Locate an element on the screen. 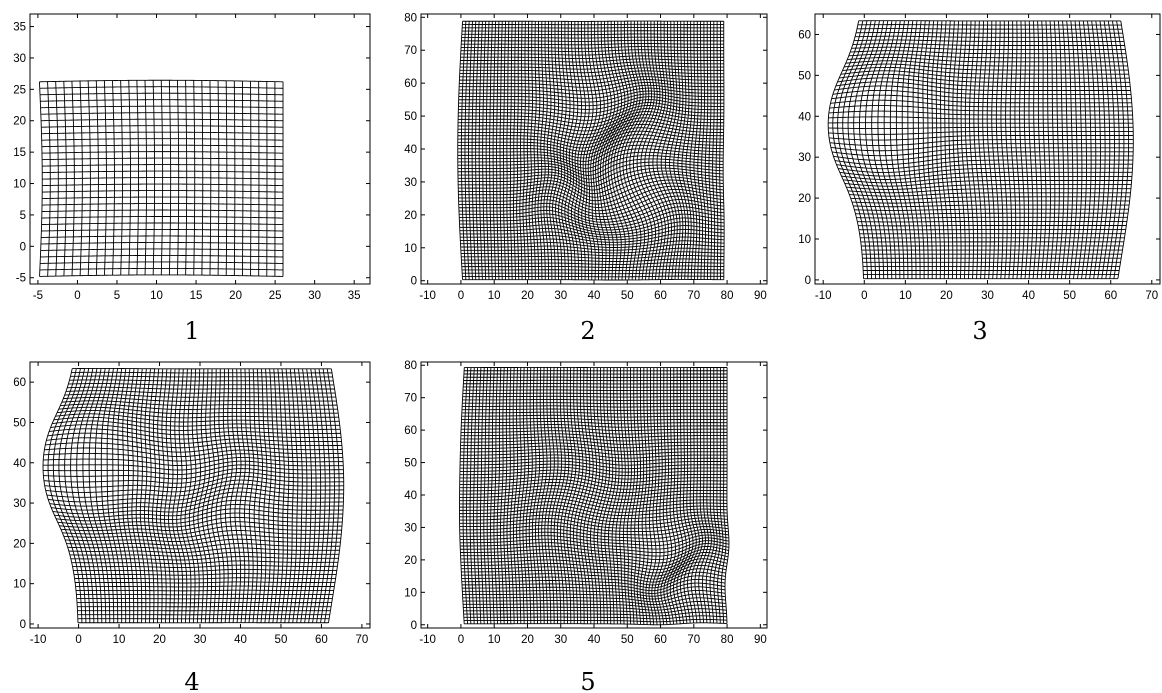 The height and width of the screenshot is (693, 1162). x-tick-label: 40 is located at coordinates (594, 296).